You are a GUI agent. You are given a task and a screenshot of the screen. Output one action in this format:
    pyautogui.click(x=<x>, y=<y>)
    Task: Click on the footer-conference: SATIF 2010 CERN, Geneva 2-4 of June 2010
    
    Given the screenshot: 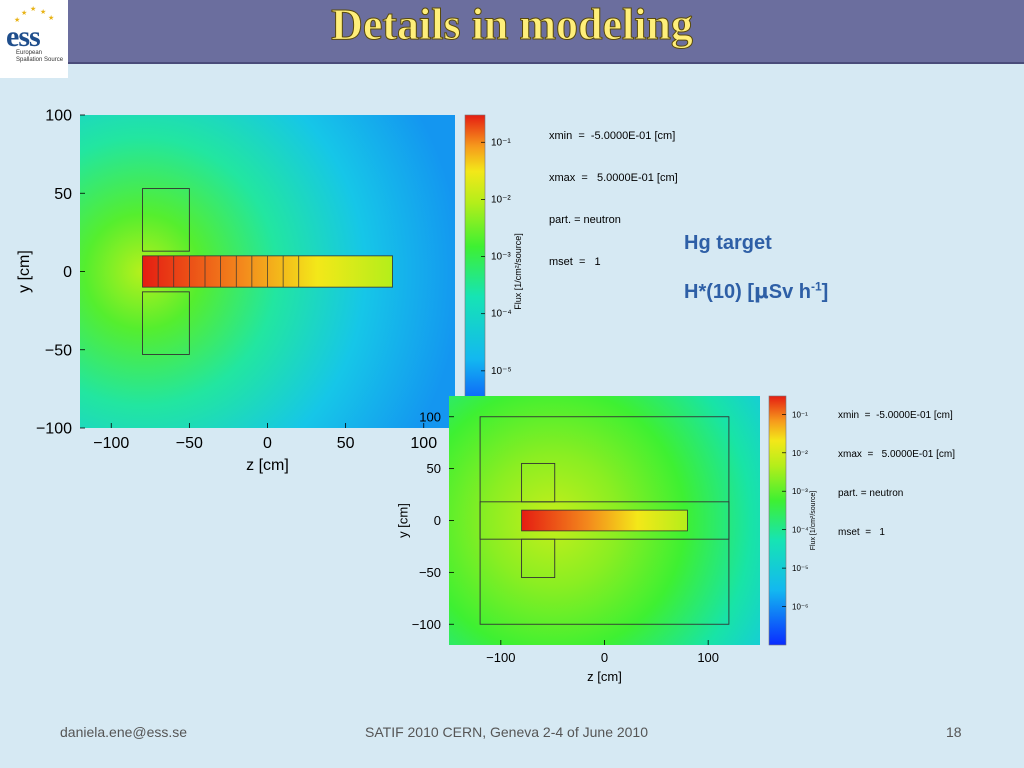 What is the action you would take?
    pyautogui.click(x=507, y=732)
    